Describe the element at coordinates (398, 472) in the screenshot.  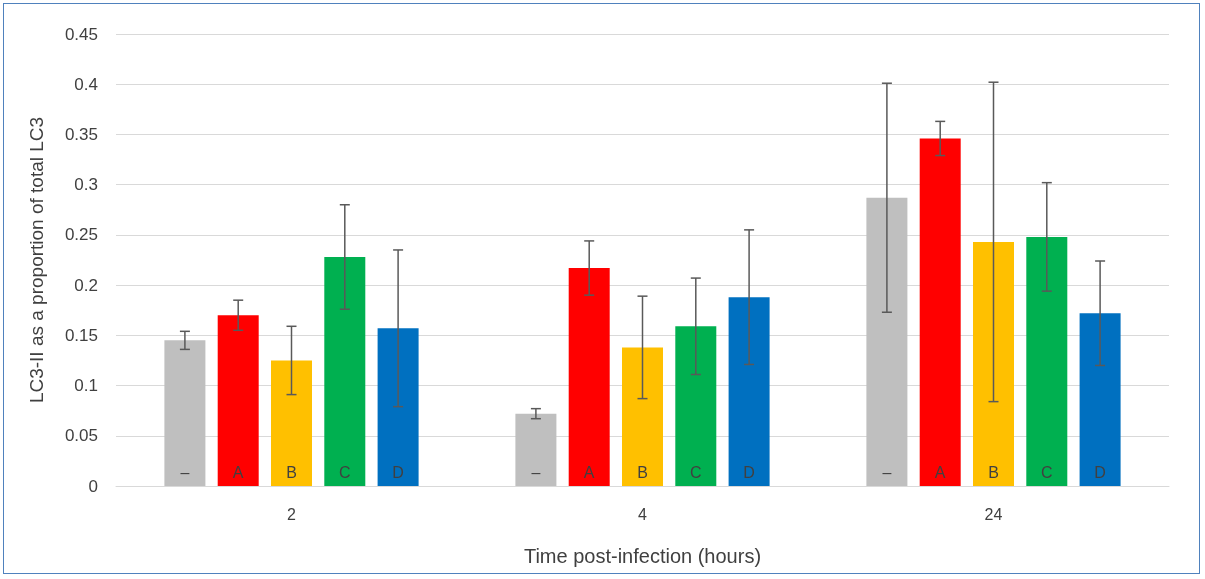
I see `series-label: D` at that location.